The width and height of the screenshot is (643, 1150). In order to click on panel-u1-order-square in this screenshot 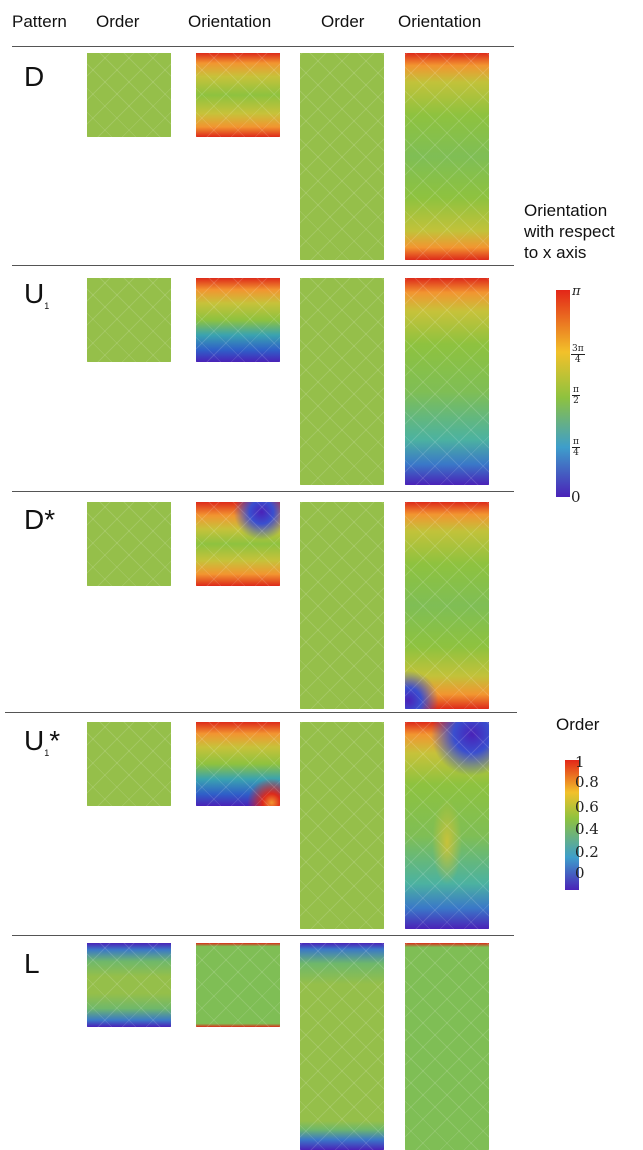, I will do `click(129, 320)`.